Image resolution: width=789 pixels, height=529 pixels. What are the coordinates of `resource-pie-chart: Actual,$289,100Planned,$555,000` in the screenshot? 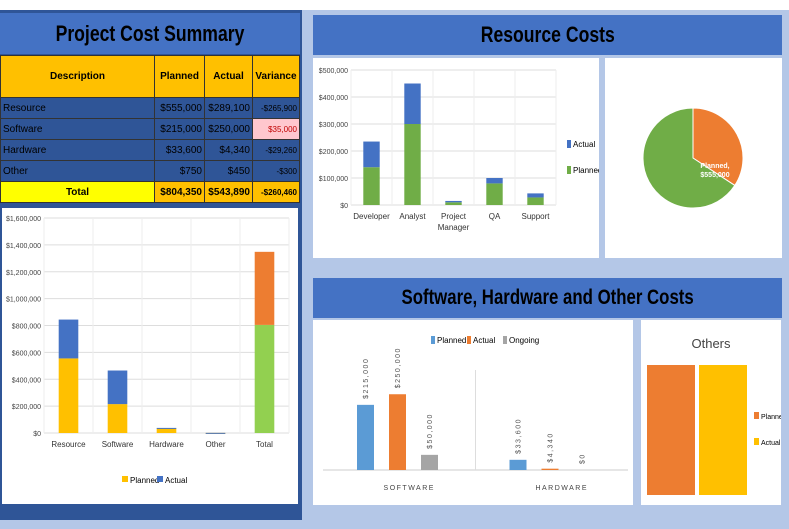 It's located at (693, 158).